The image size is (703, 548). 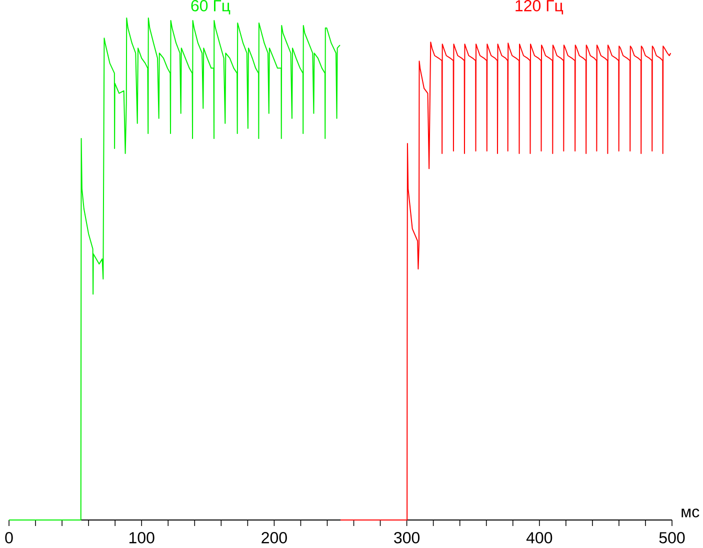 What do you see at coordinates (540, 7) in the screenshot?
I see `series-label: 120 Гц` at bounding box center [540, 7].